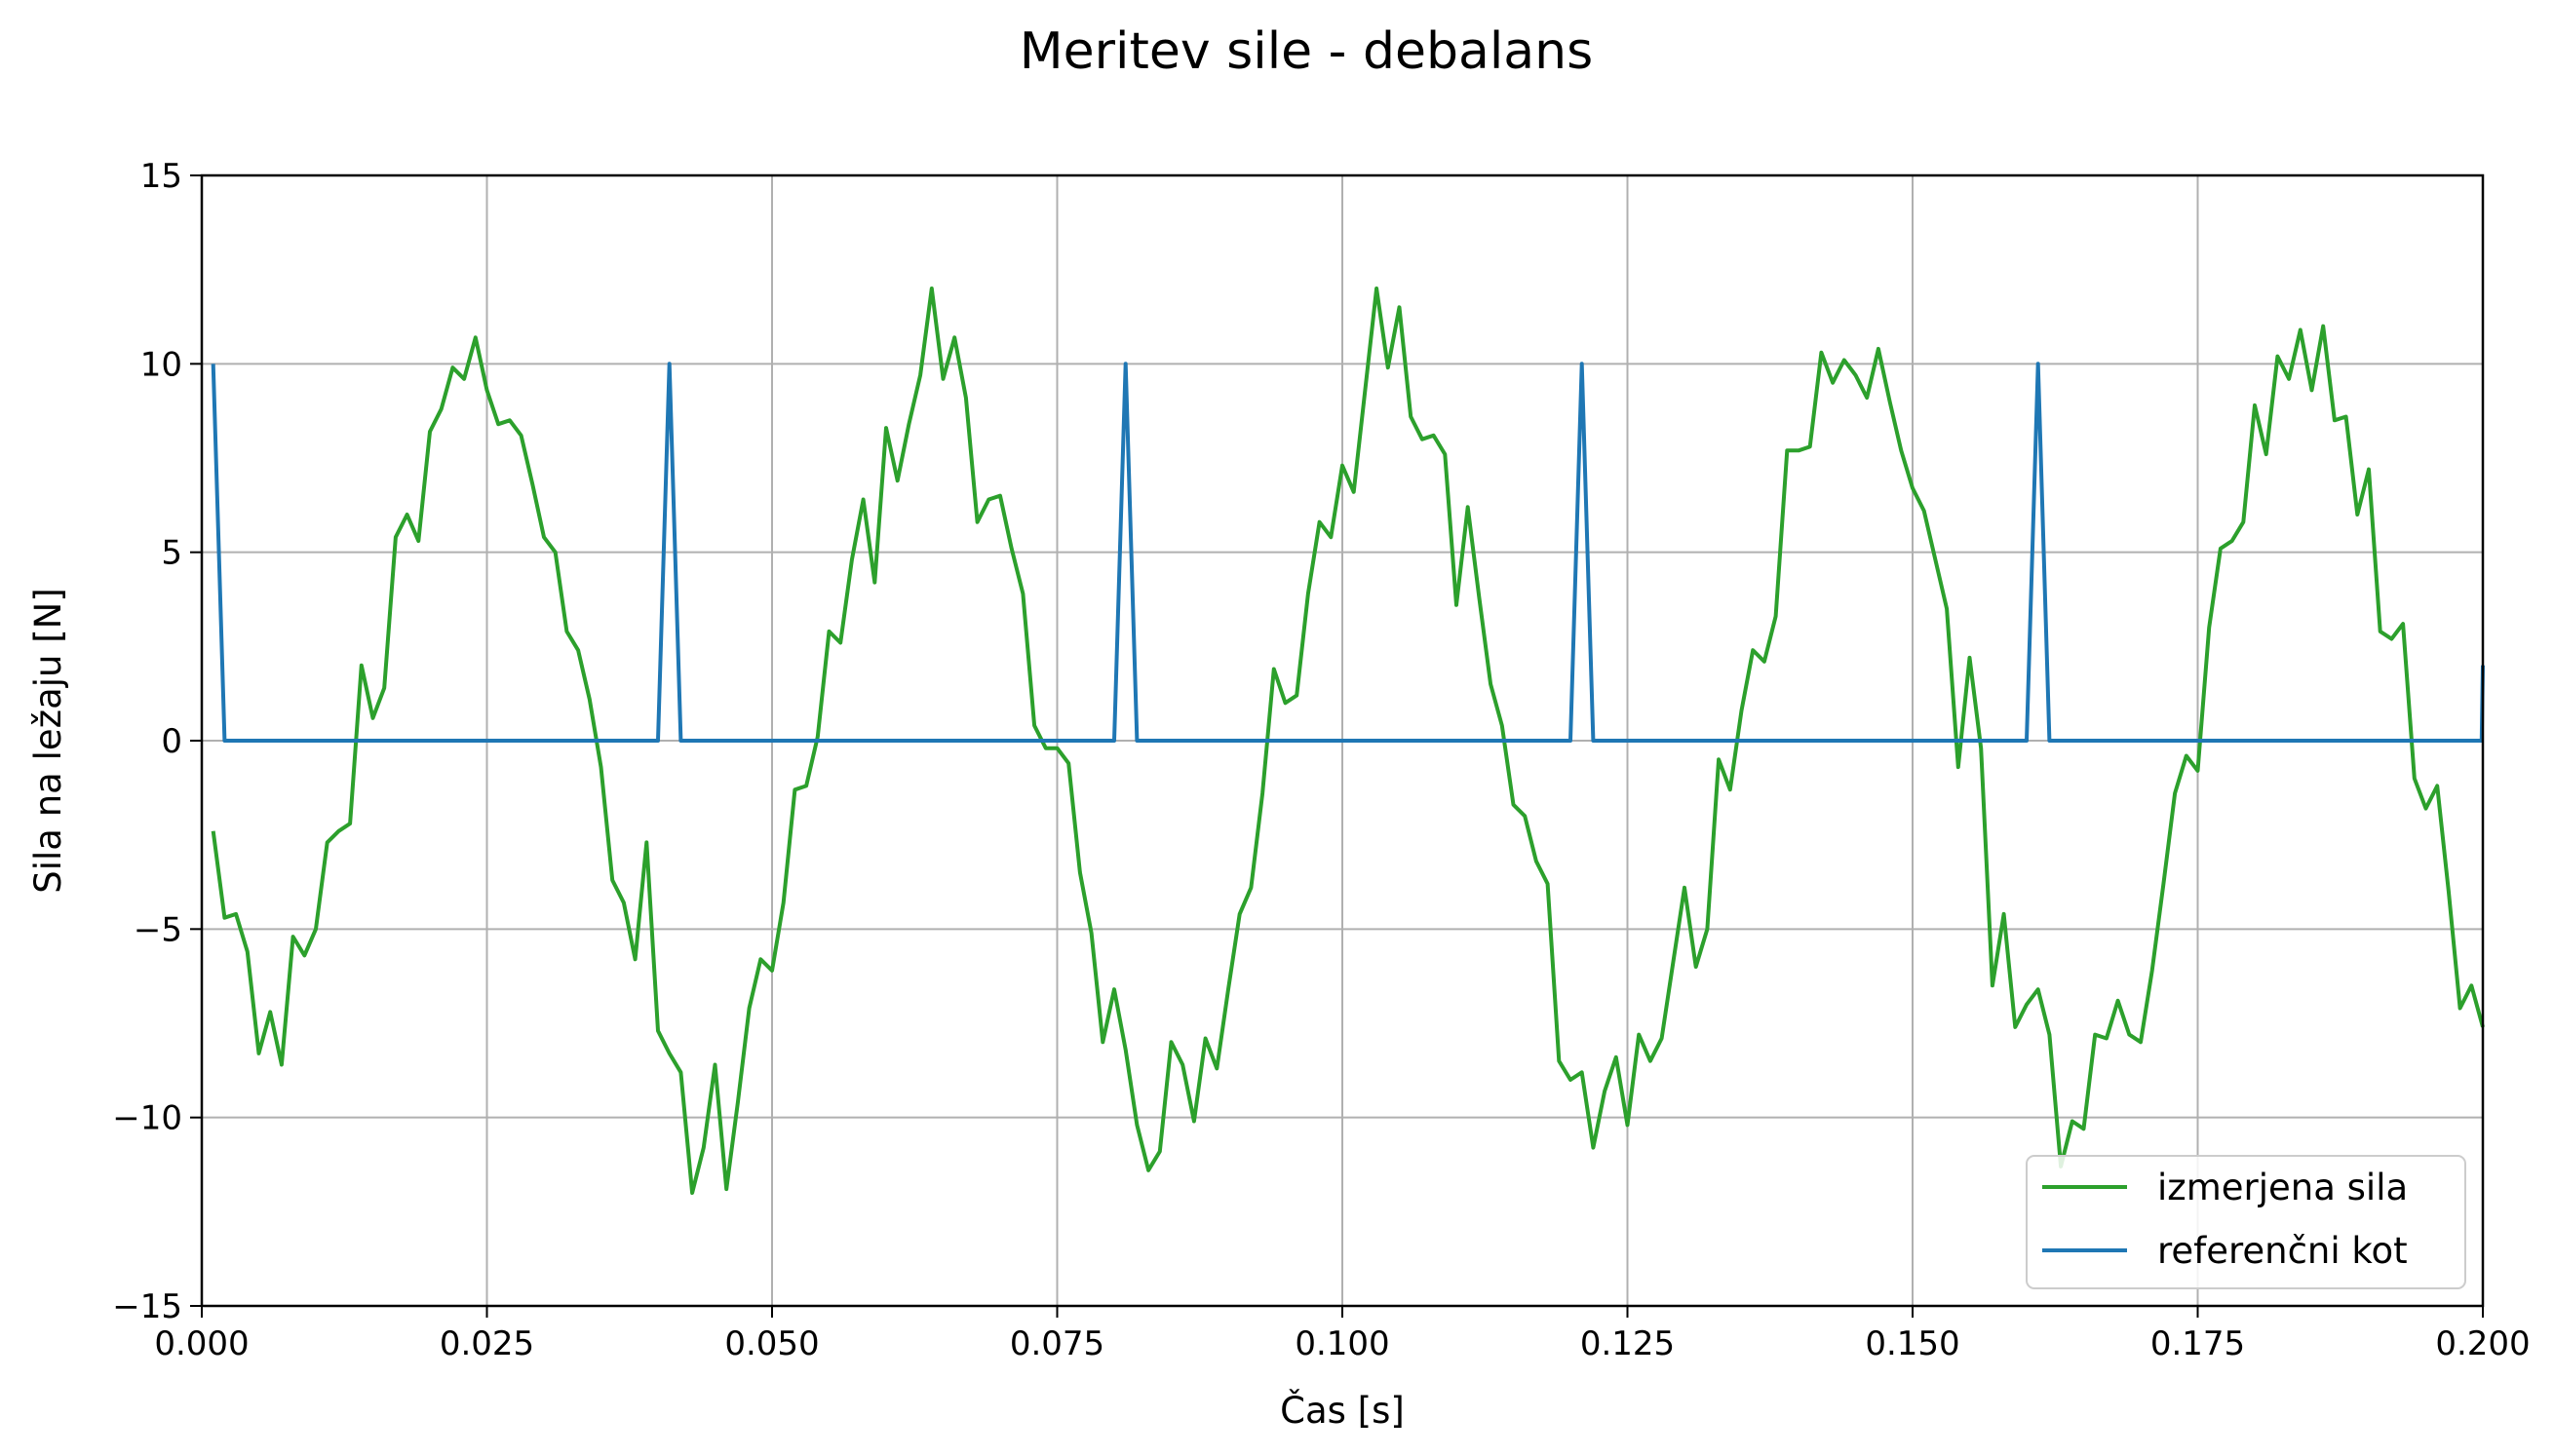  Describe the element at coordinates (1342, 1343) in the screenshot. I see `x-tick-label: 0.100` at that location.